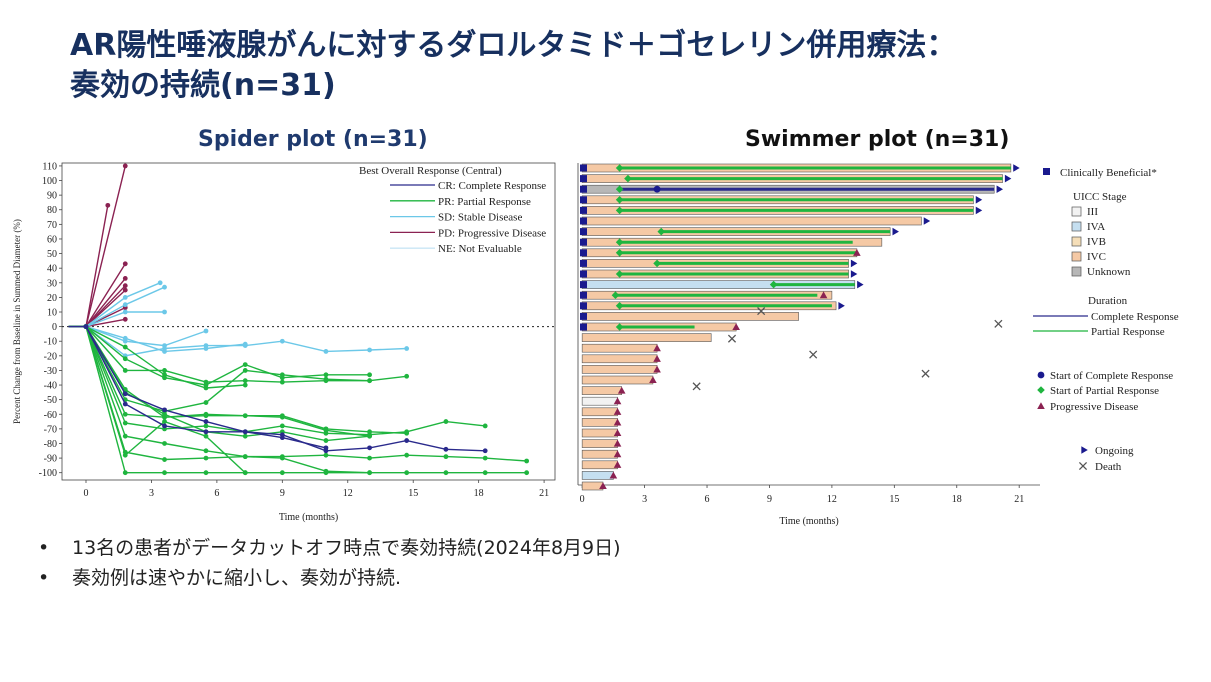  Describe the element at coordinates (49, 166) in the screenshot. I see `spider-y-tick-label: 110` at that location.